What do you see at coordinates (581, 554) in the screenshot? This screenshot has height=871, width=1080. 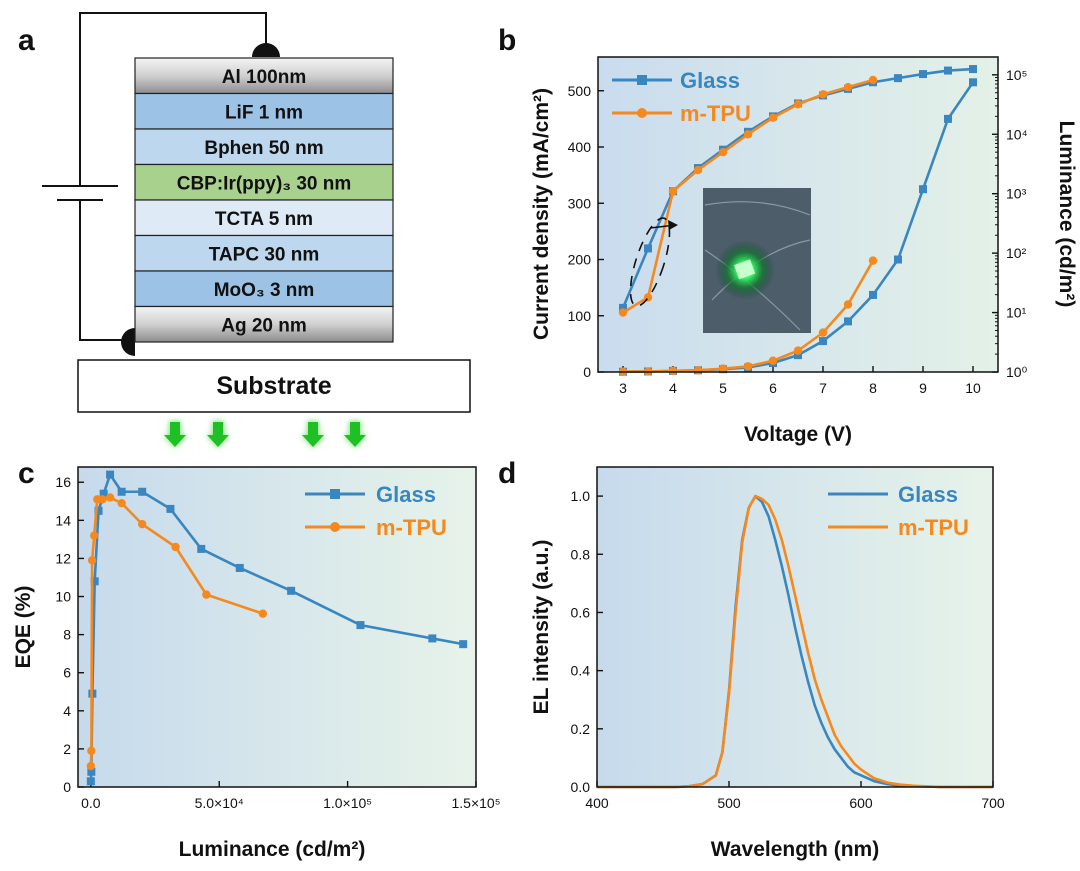 I see `y-tick-label-4: 0.8` at bounding box center [581, 554].